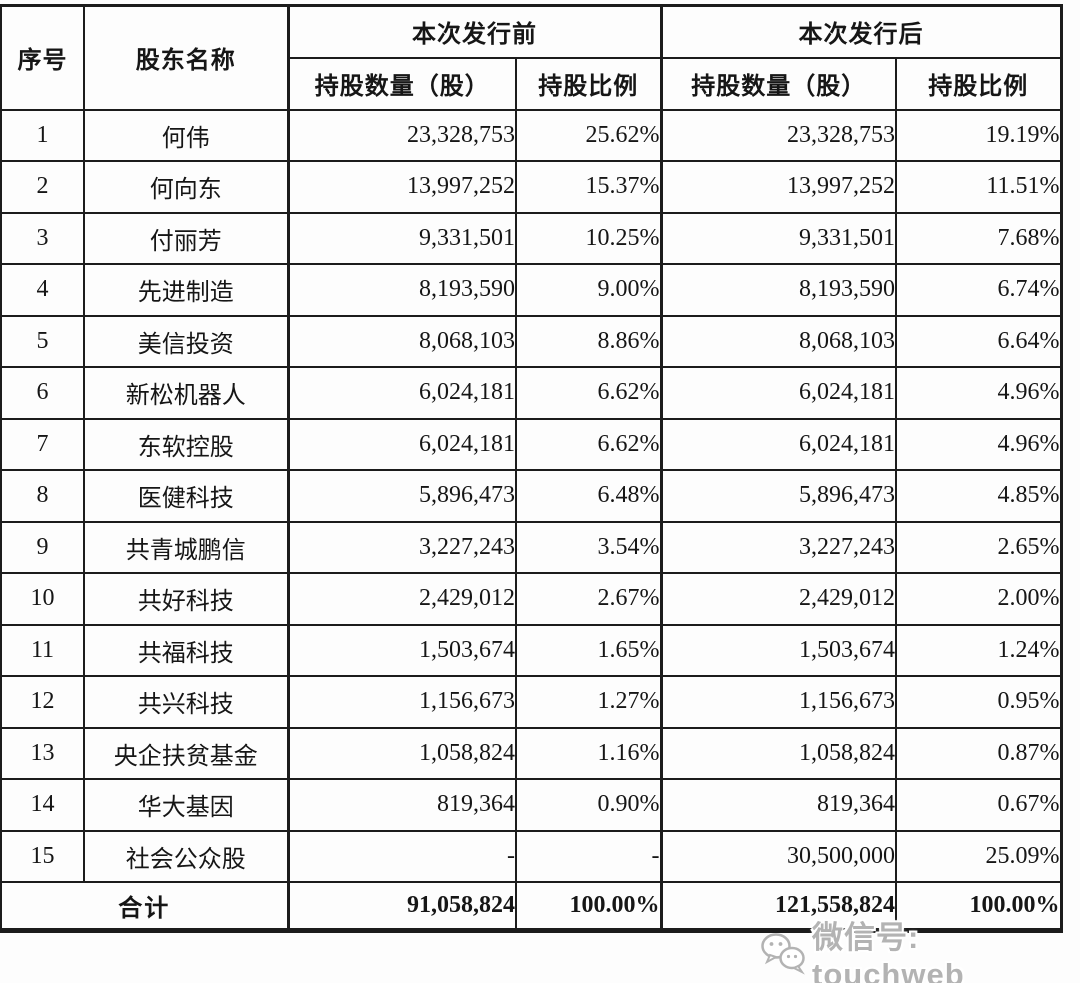 This screenshot has height=983, width=1080. I want to click on cell-shareholder-name: 央企扶贫基金, so click(186, 753).